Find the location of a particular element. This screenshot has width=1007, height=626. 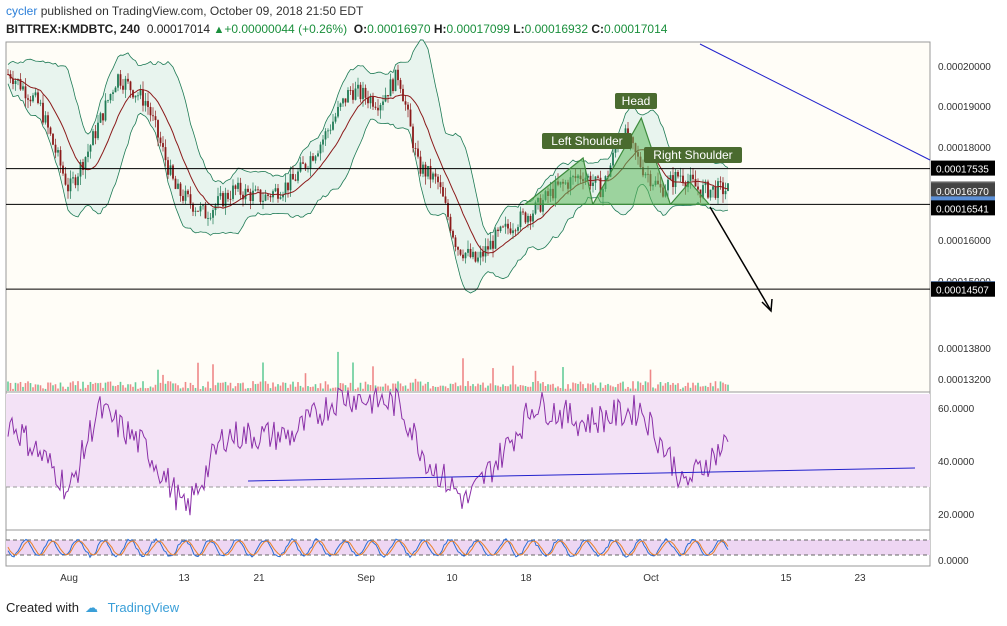

price-tick: 0.00019000 is located at coordinates (964, 107).